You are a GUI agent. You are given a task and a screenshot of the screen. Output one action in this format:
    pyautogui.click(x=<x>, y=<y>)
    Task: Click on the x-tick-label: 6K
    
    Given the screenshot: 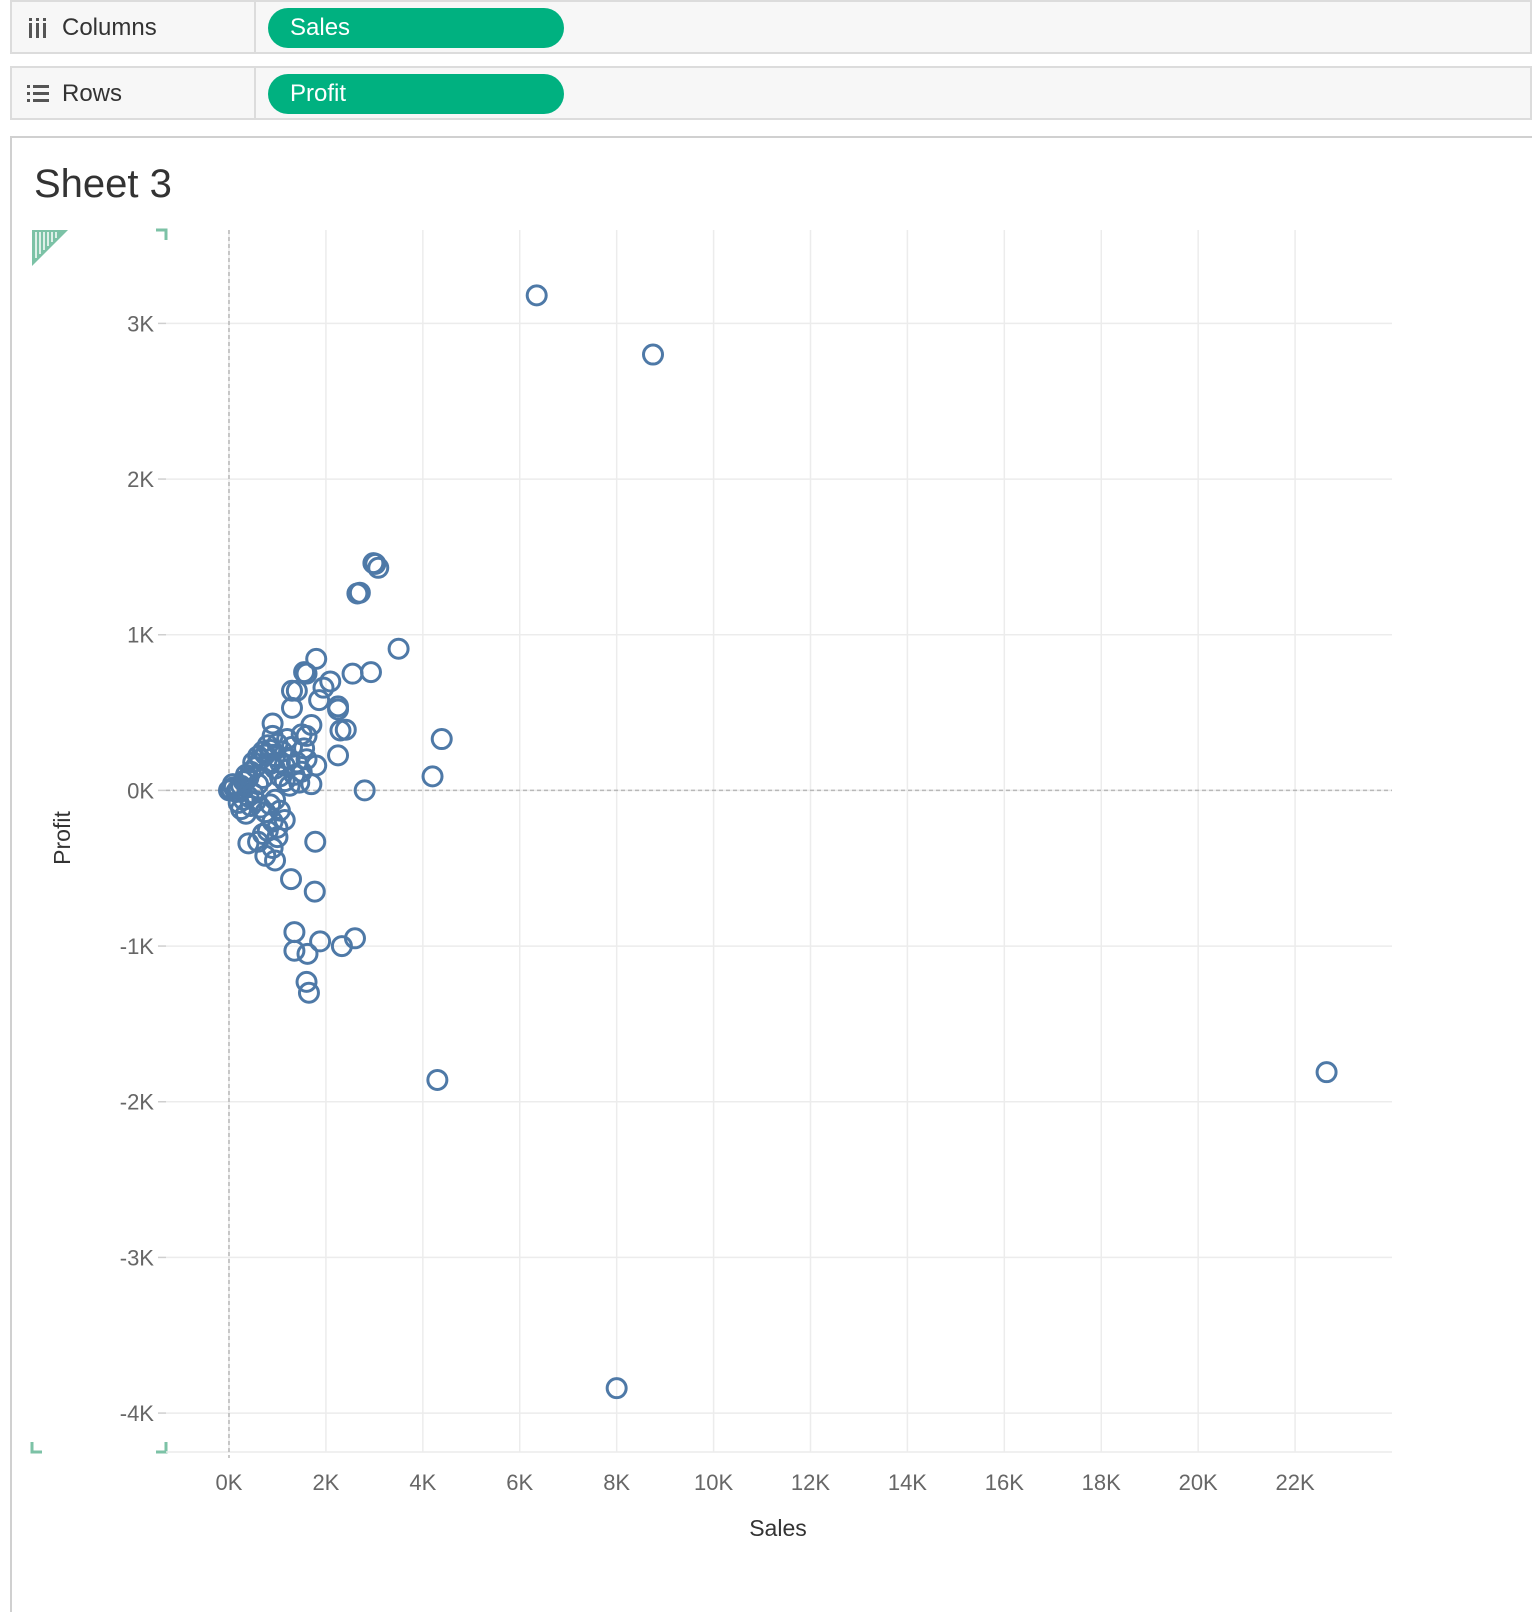 What is the action you would take?
    pyautogui.click(x=519, y=1482)
    